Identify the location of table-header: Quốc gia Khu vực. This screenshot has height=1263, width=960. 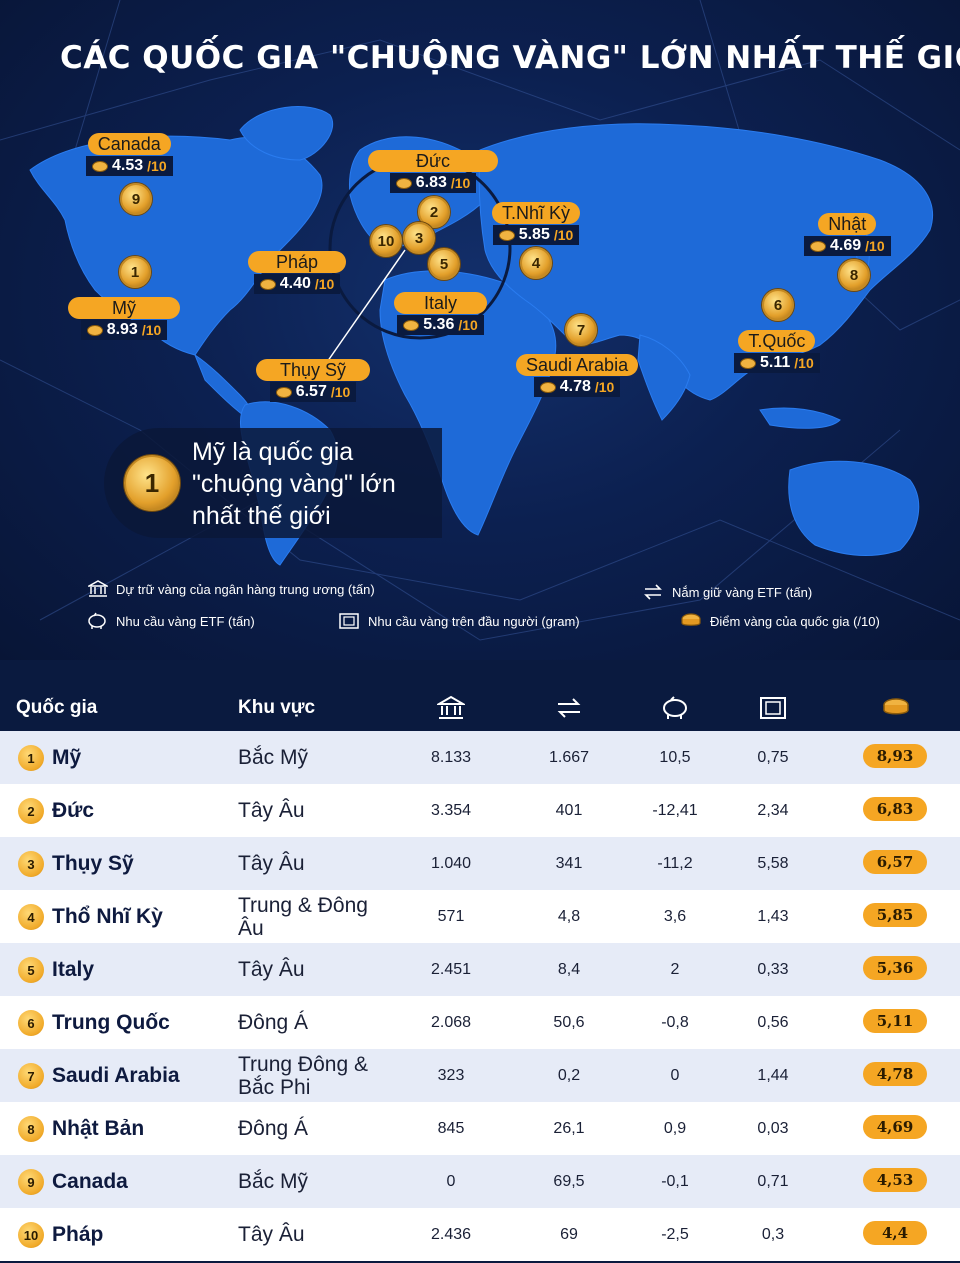
(480, 708).